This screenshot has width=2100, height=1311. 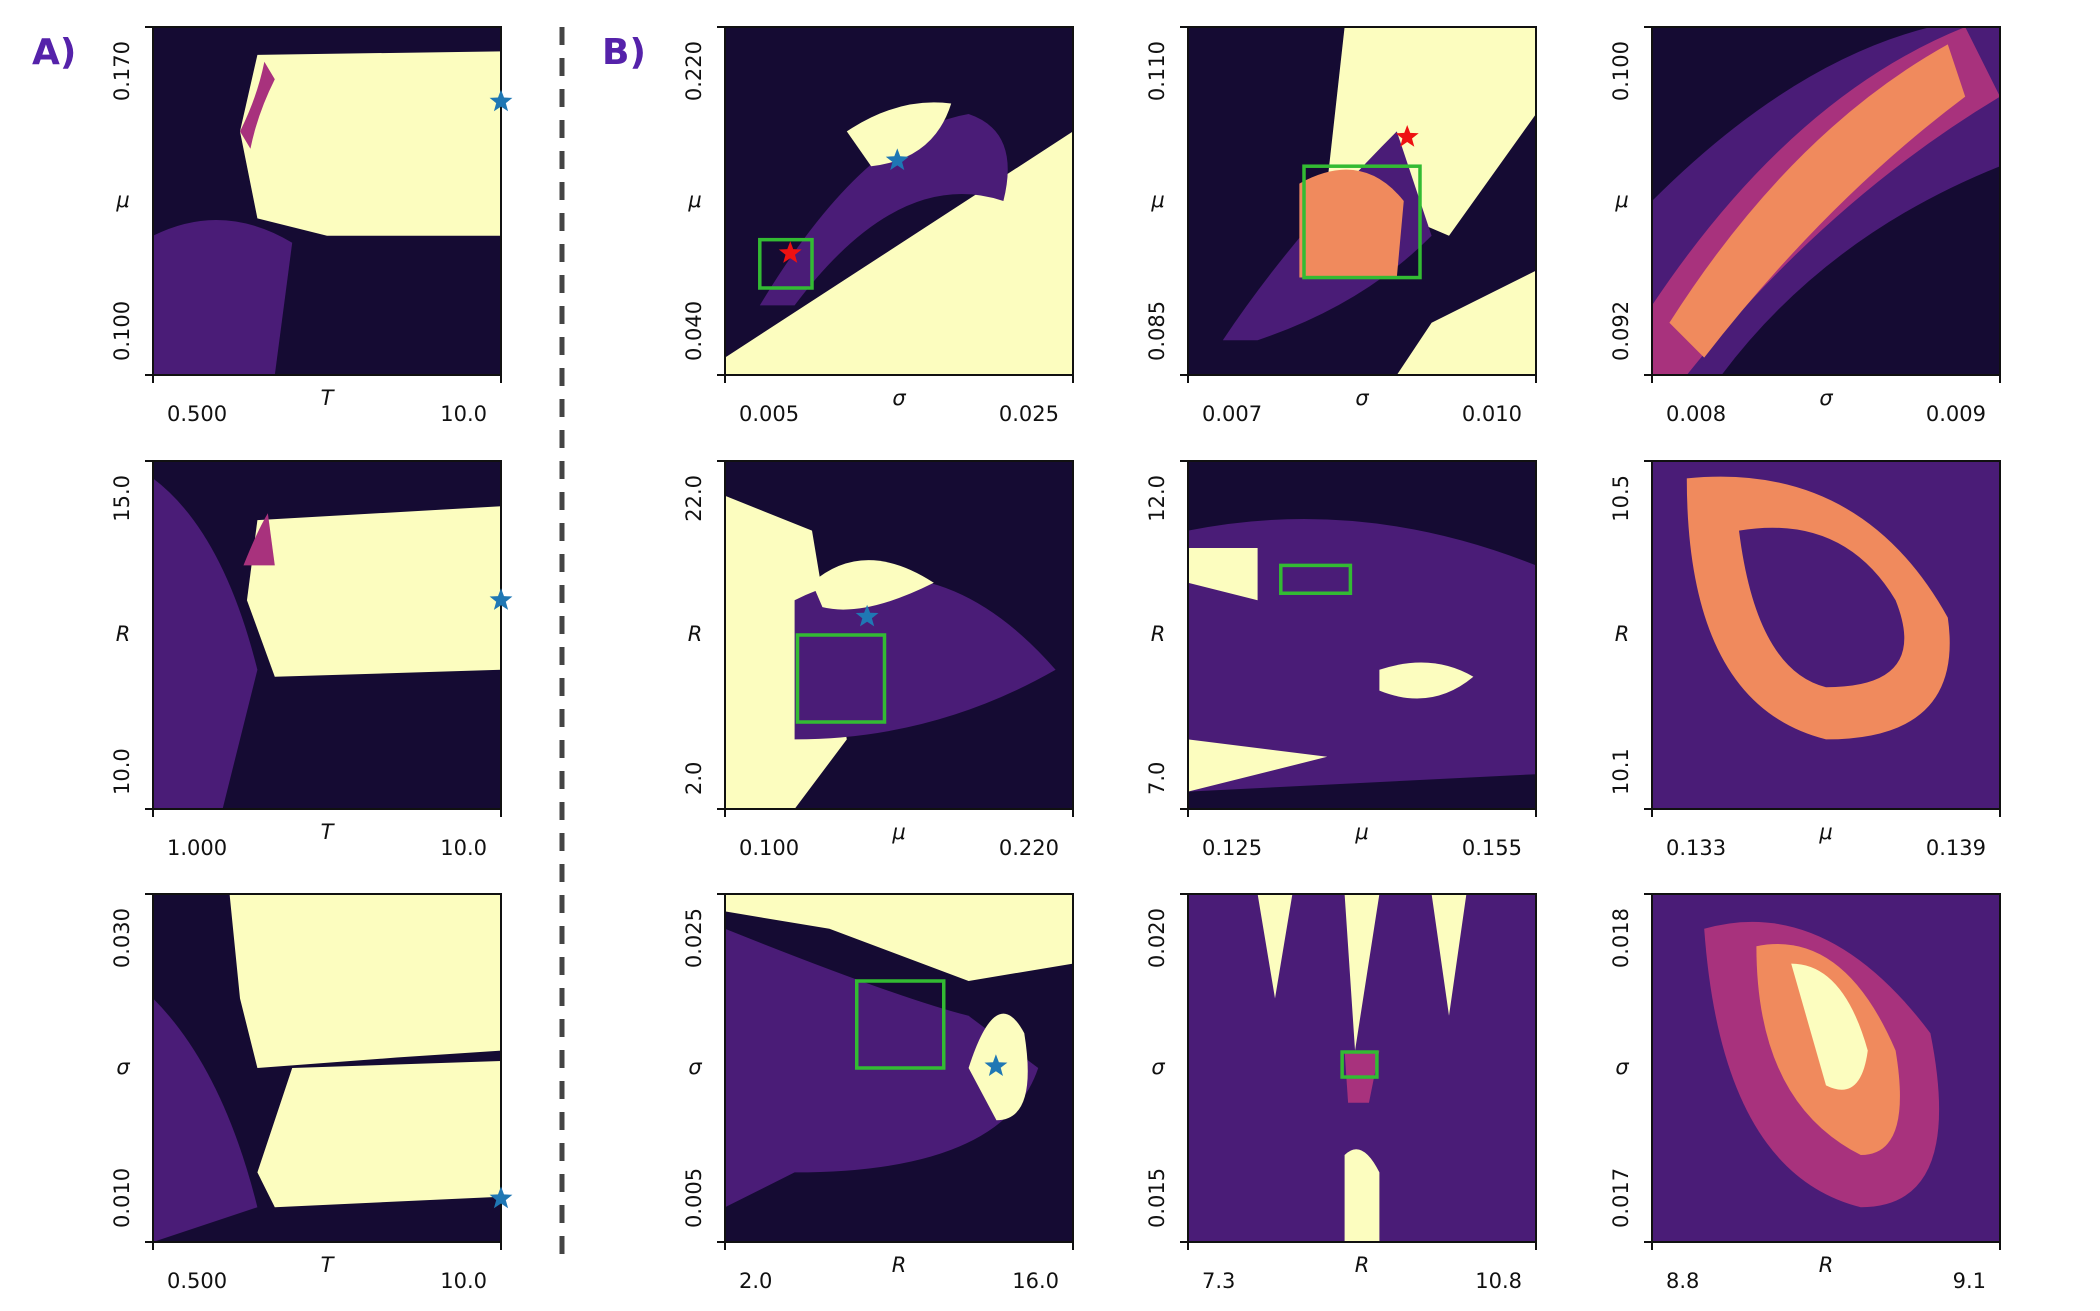 What do you see at coordinates (1956, 848) in the screenshot?
I see `x-tick-label: 0.139` at bounding box center [1956, 848].